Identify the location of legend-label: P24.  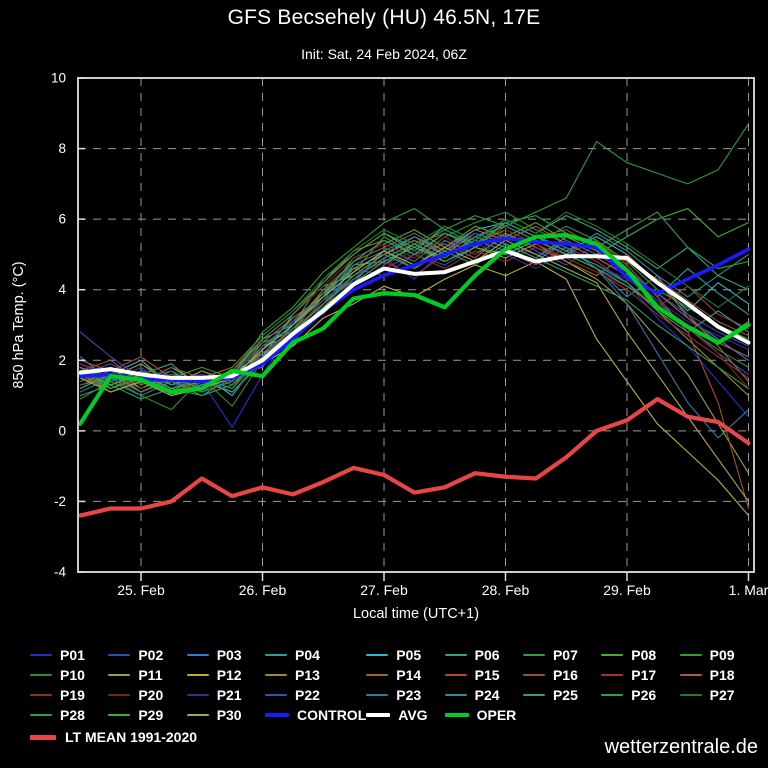
(487, 695).